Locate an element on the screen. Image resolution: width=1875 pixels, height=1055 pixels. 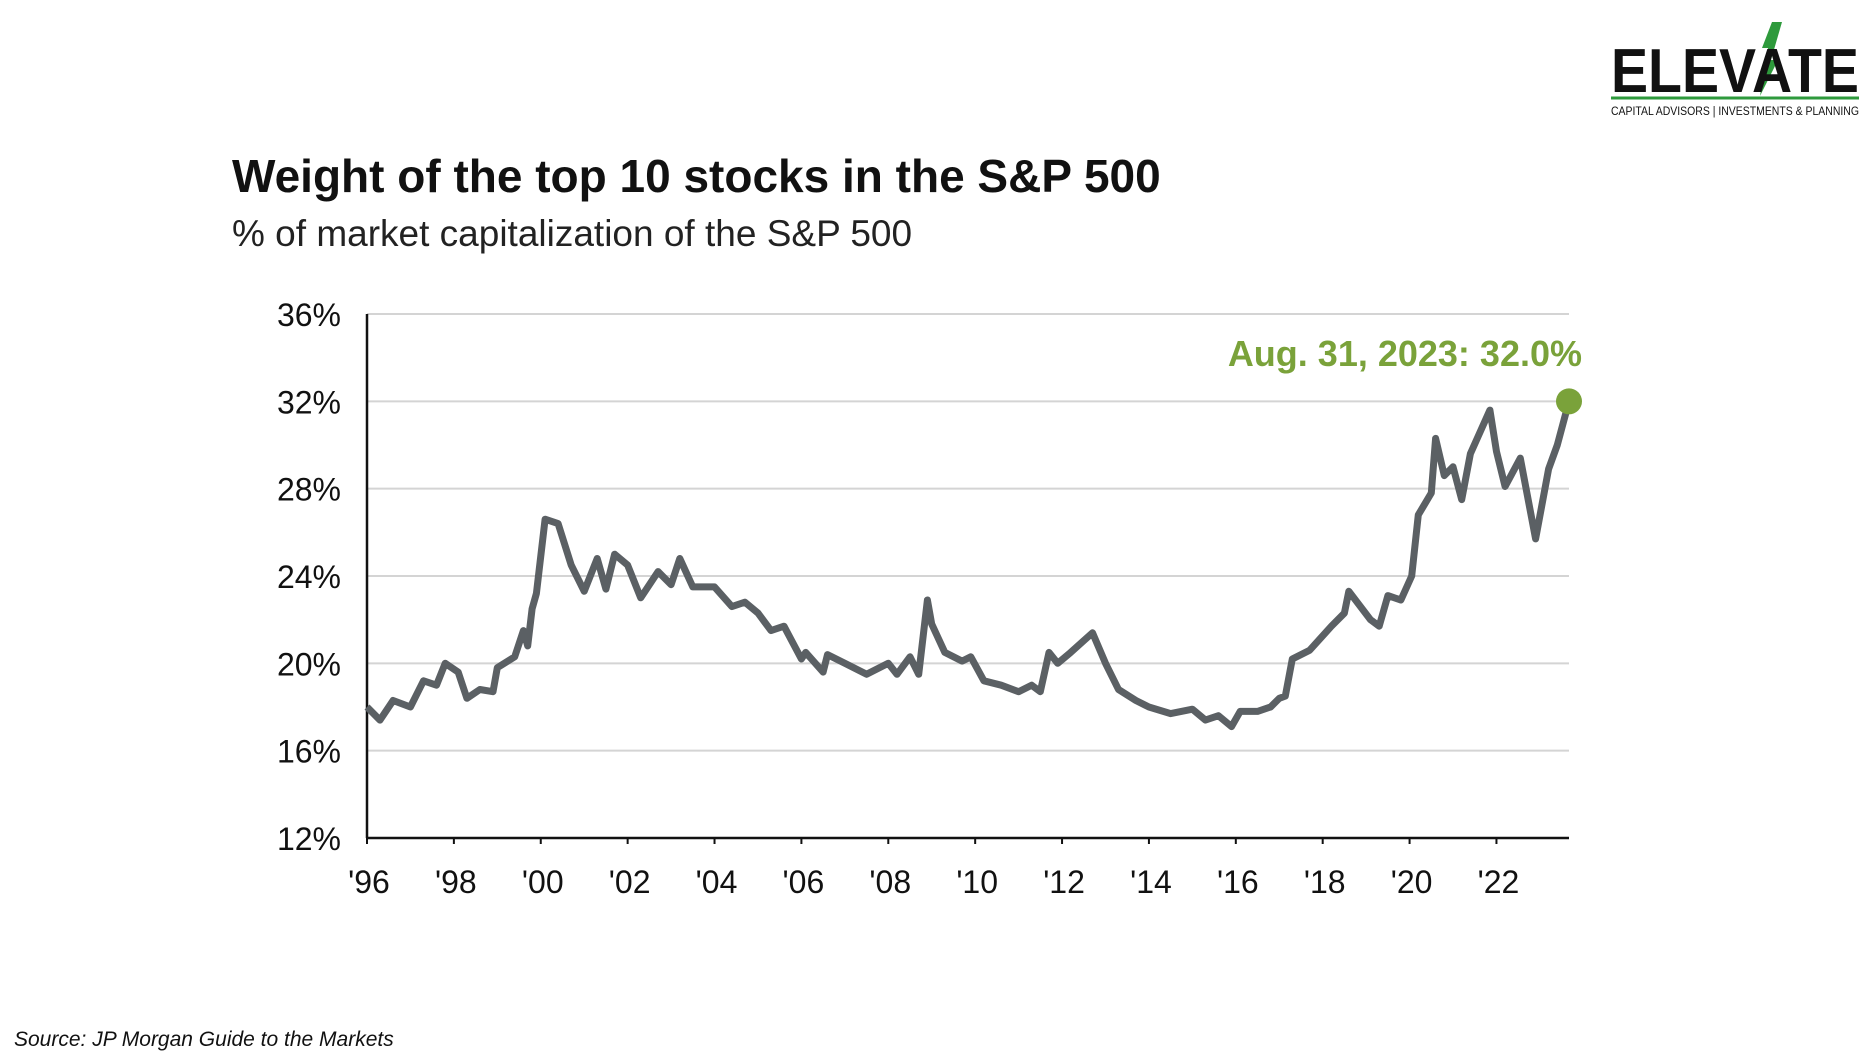
x-tick-label: '06 is located at coordinates (804, 882).